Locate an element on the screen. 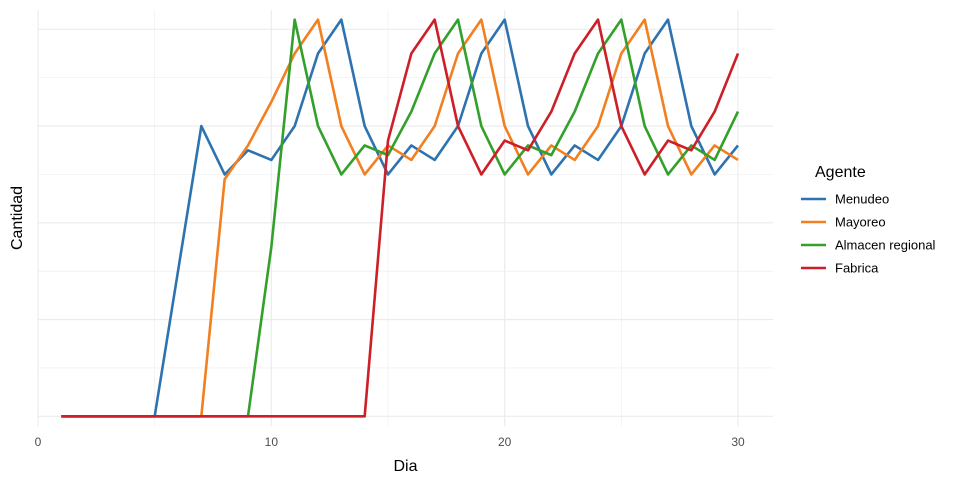 The image size is (968, 484). legend-title: Agente is located at coordinates (840, 172).